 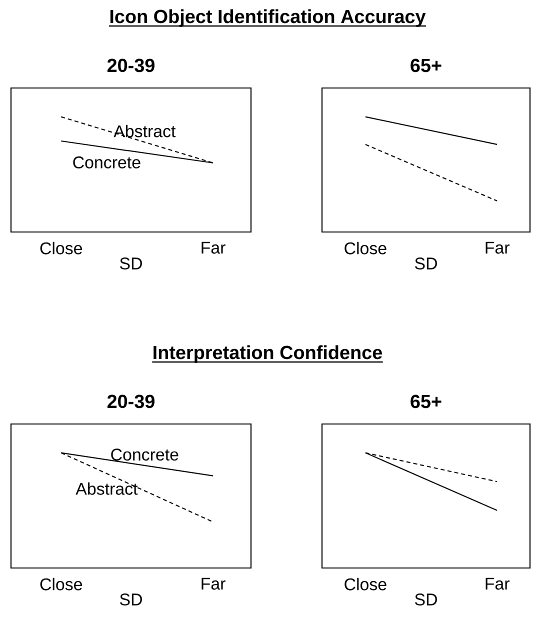 What do you see at coordinates (268, 354) in the screenshot?
I see `text: Interpretation Confidence` at bounding box center [268, 354].